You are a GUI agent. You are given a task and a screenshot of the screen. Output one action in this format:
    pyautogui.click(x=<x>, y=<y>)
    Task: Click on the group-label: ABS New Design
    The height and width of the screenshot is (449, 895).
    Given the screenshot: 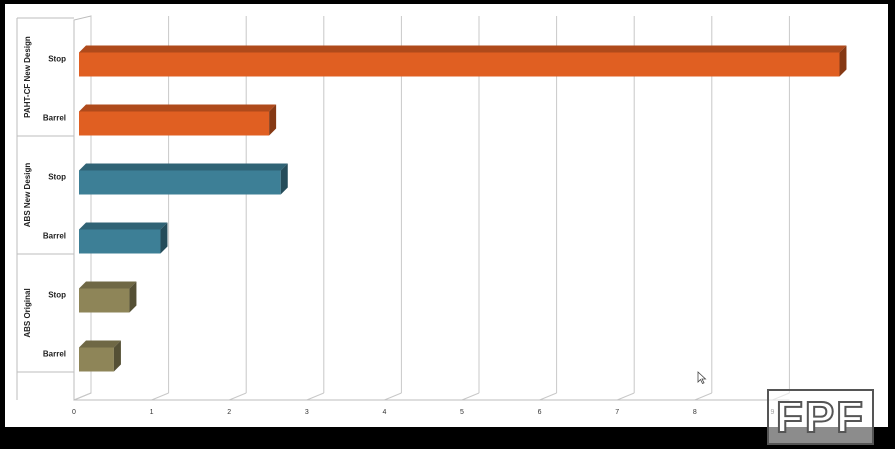 What is the action you would take?
    pyautogui.click(x=27, y=195)
    